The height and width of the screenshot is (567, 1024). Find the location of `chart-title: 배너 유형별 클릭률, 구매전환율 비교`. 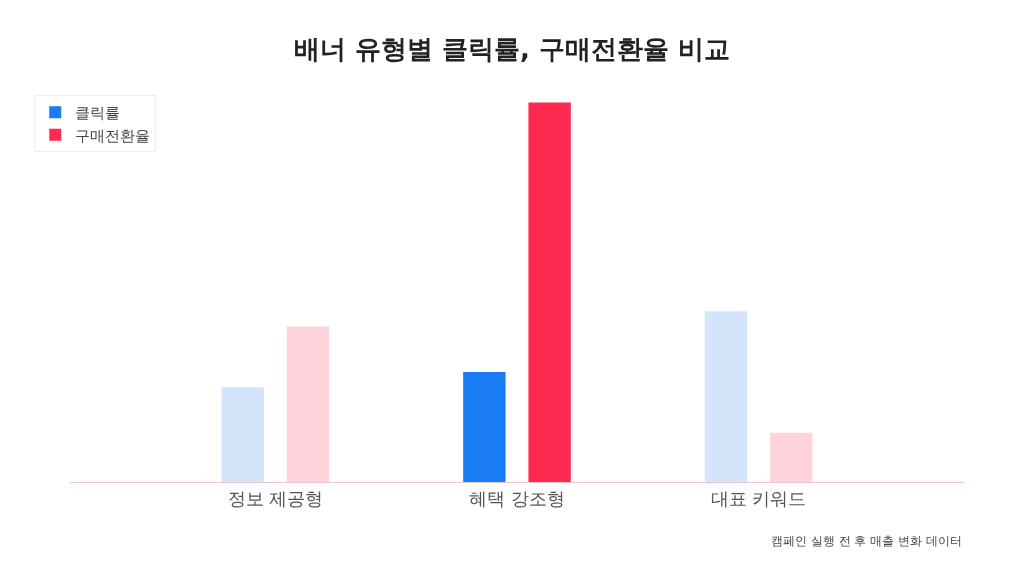

chart-title: 배너 유형별 클릭률, 구매전환율 비교 is located at coordinates (512, 48).